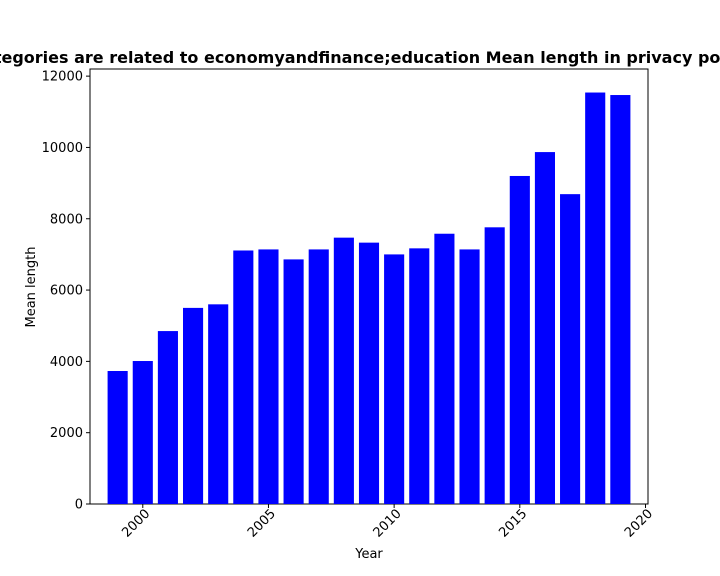  What do you see at coordinates (620, 299) in the screenshot?
I see `bar-2019` at bounding box center [620, 299].